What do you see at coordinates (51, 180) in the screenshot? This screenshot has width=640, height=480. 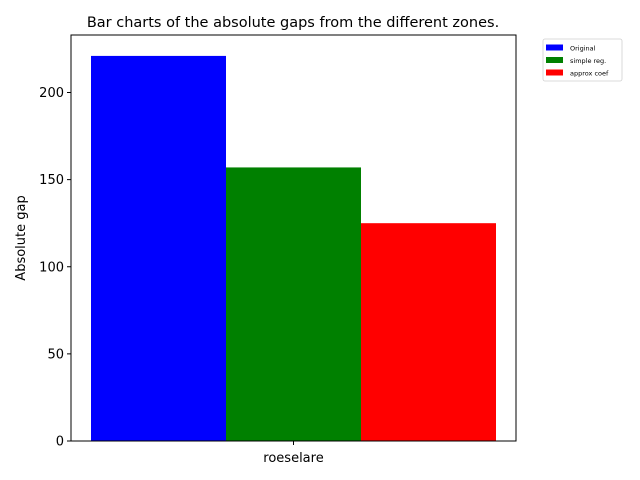 I see `y-tick-label: 150` at bounding box center [51, 180].